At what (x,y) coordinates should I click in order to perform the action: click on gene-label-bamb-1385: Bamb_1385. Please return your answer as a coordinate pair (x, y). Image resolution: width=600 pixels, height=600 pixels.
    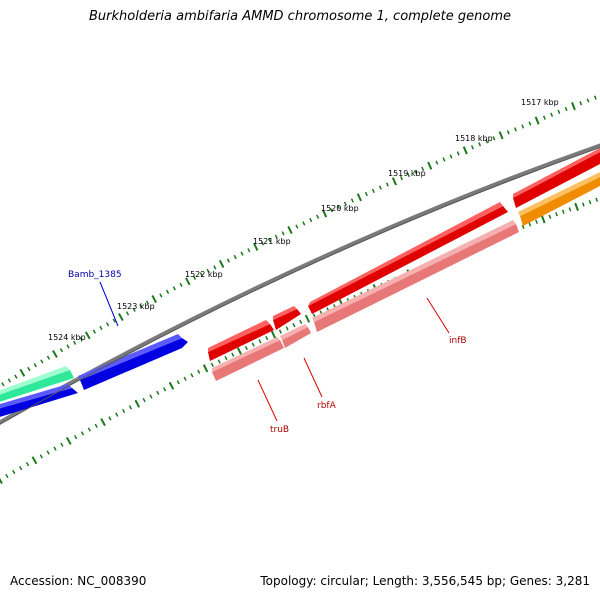
    Looking at the image, I should click on (95, 275).